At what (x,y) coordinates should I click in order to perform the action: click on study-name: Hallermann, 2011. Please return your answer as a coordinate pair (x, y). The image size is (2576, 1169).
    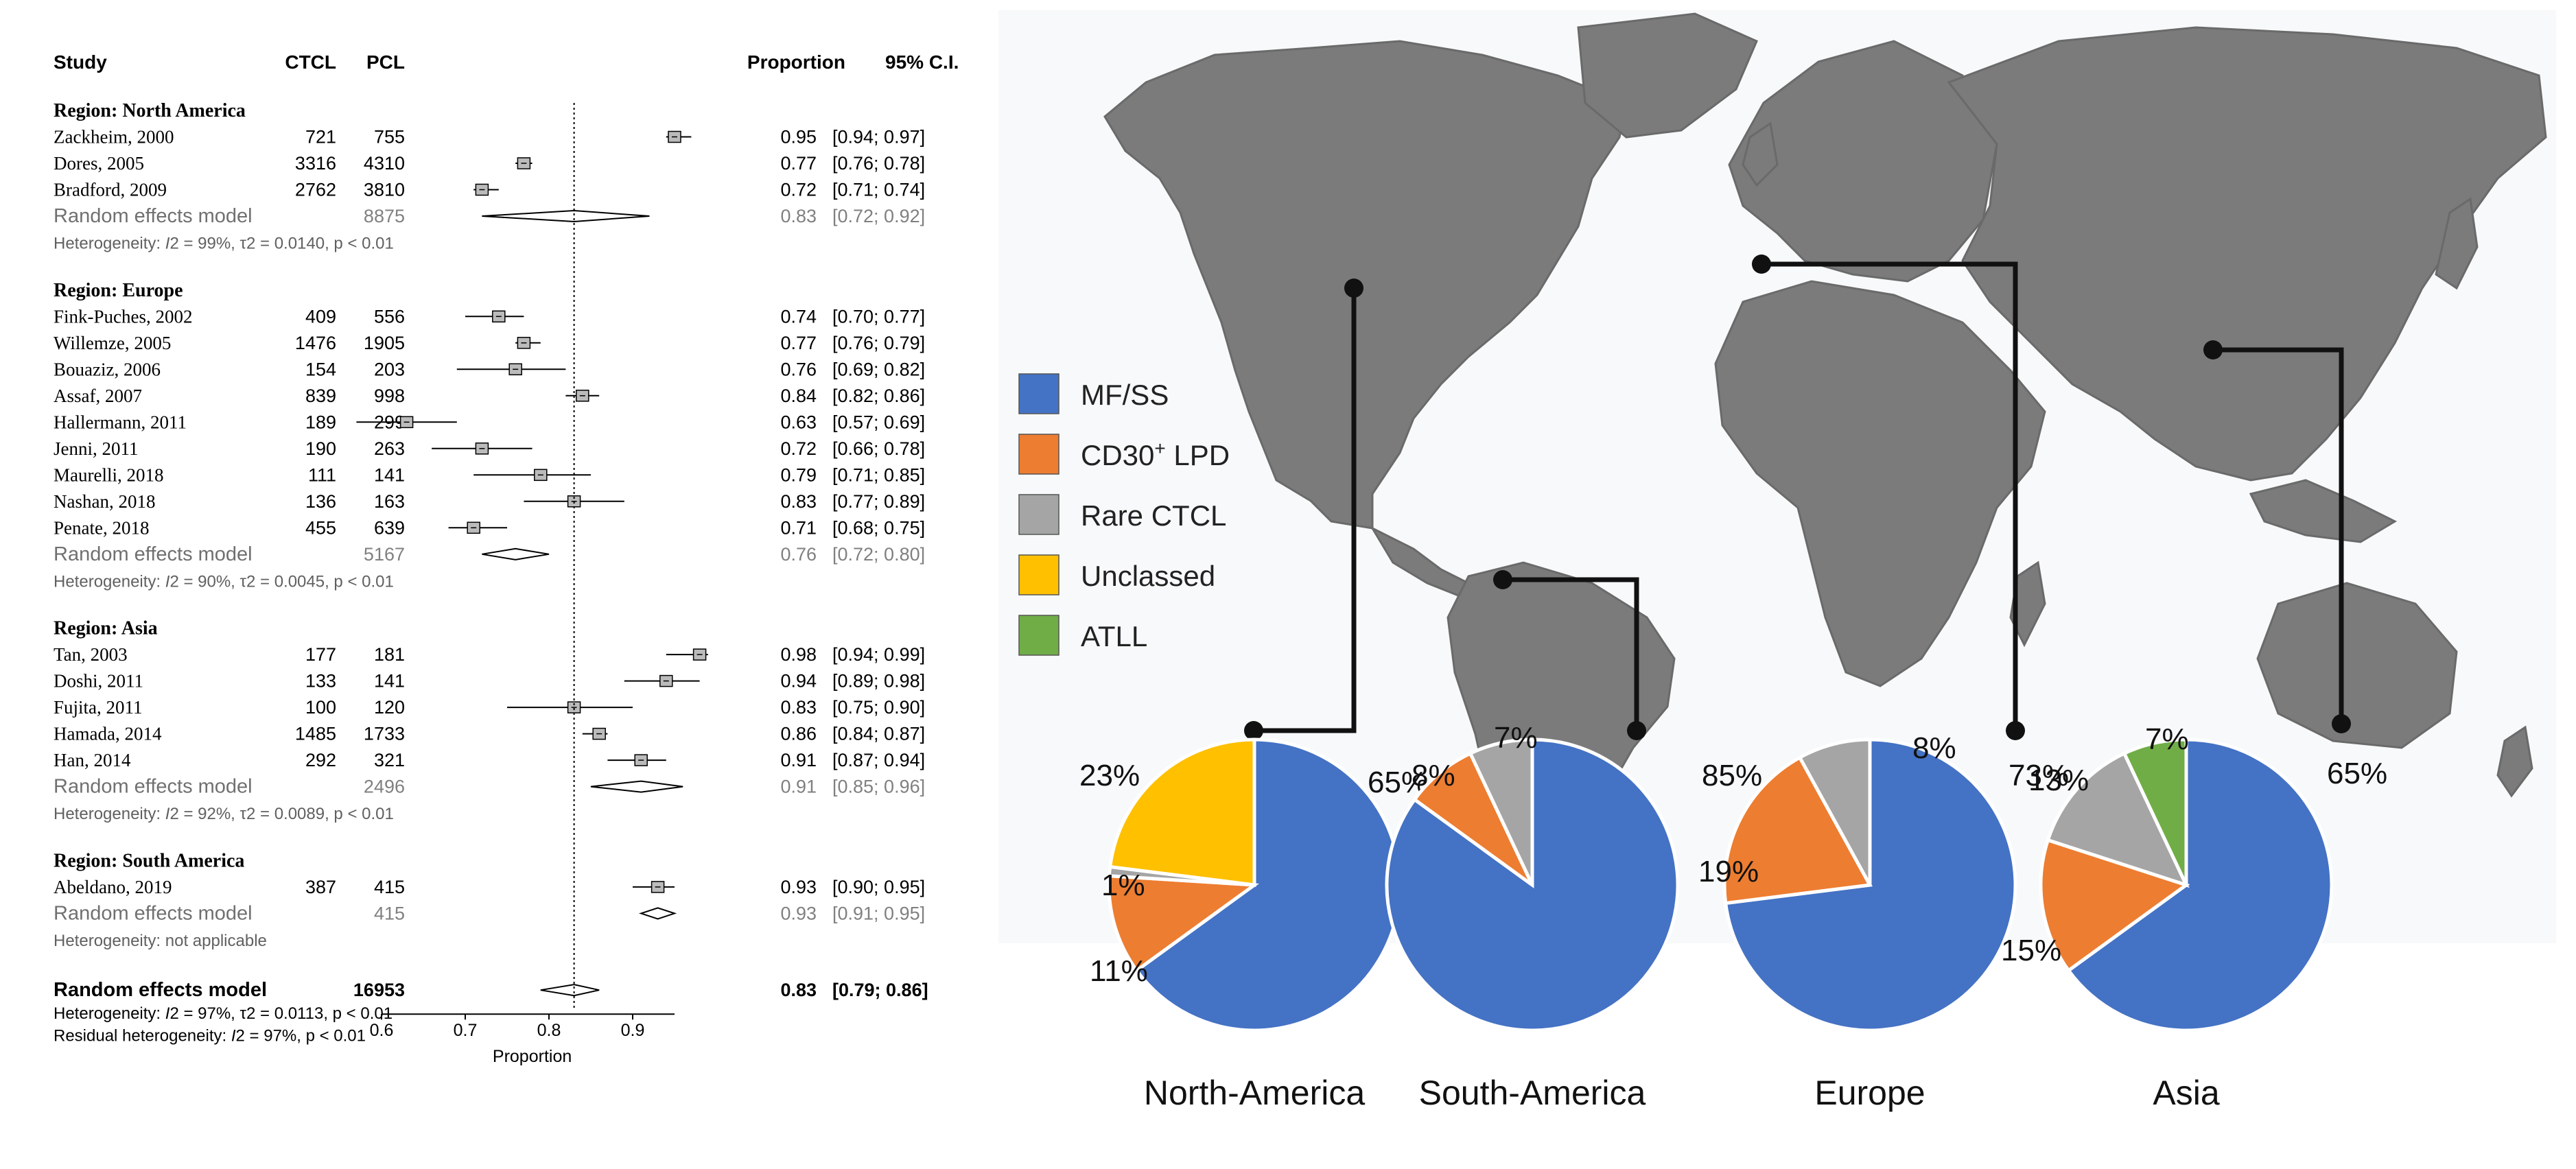
    Looking at the image, I should click on (120, 422).